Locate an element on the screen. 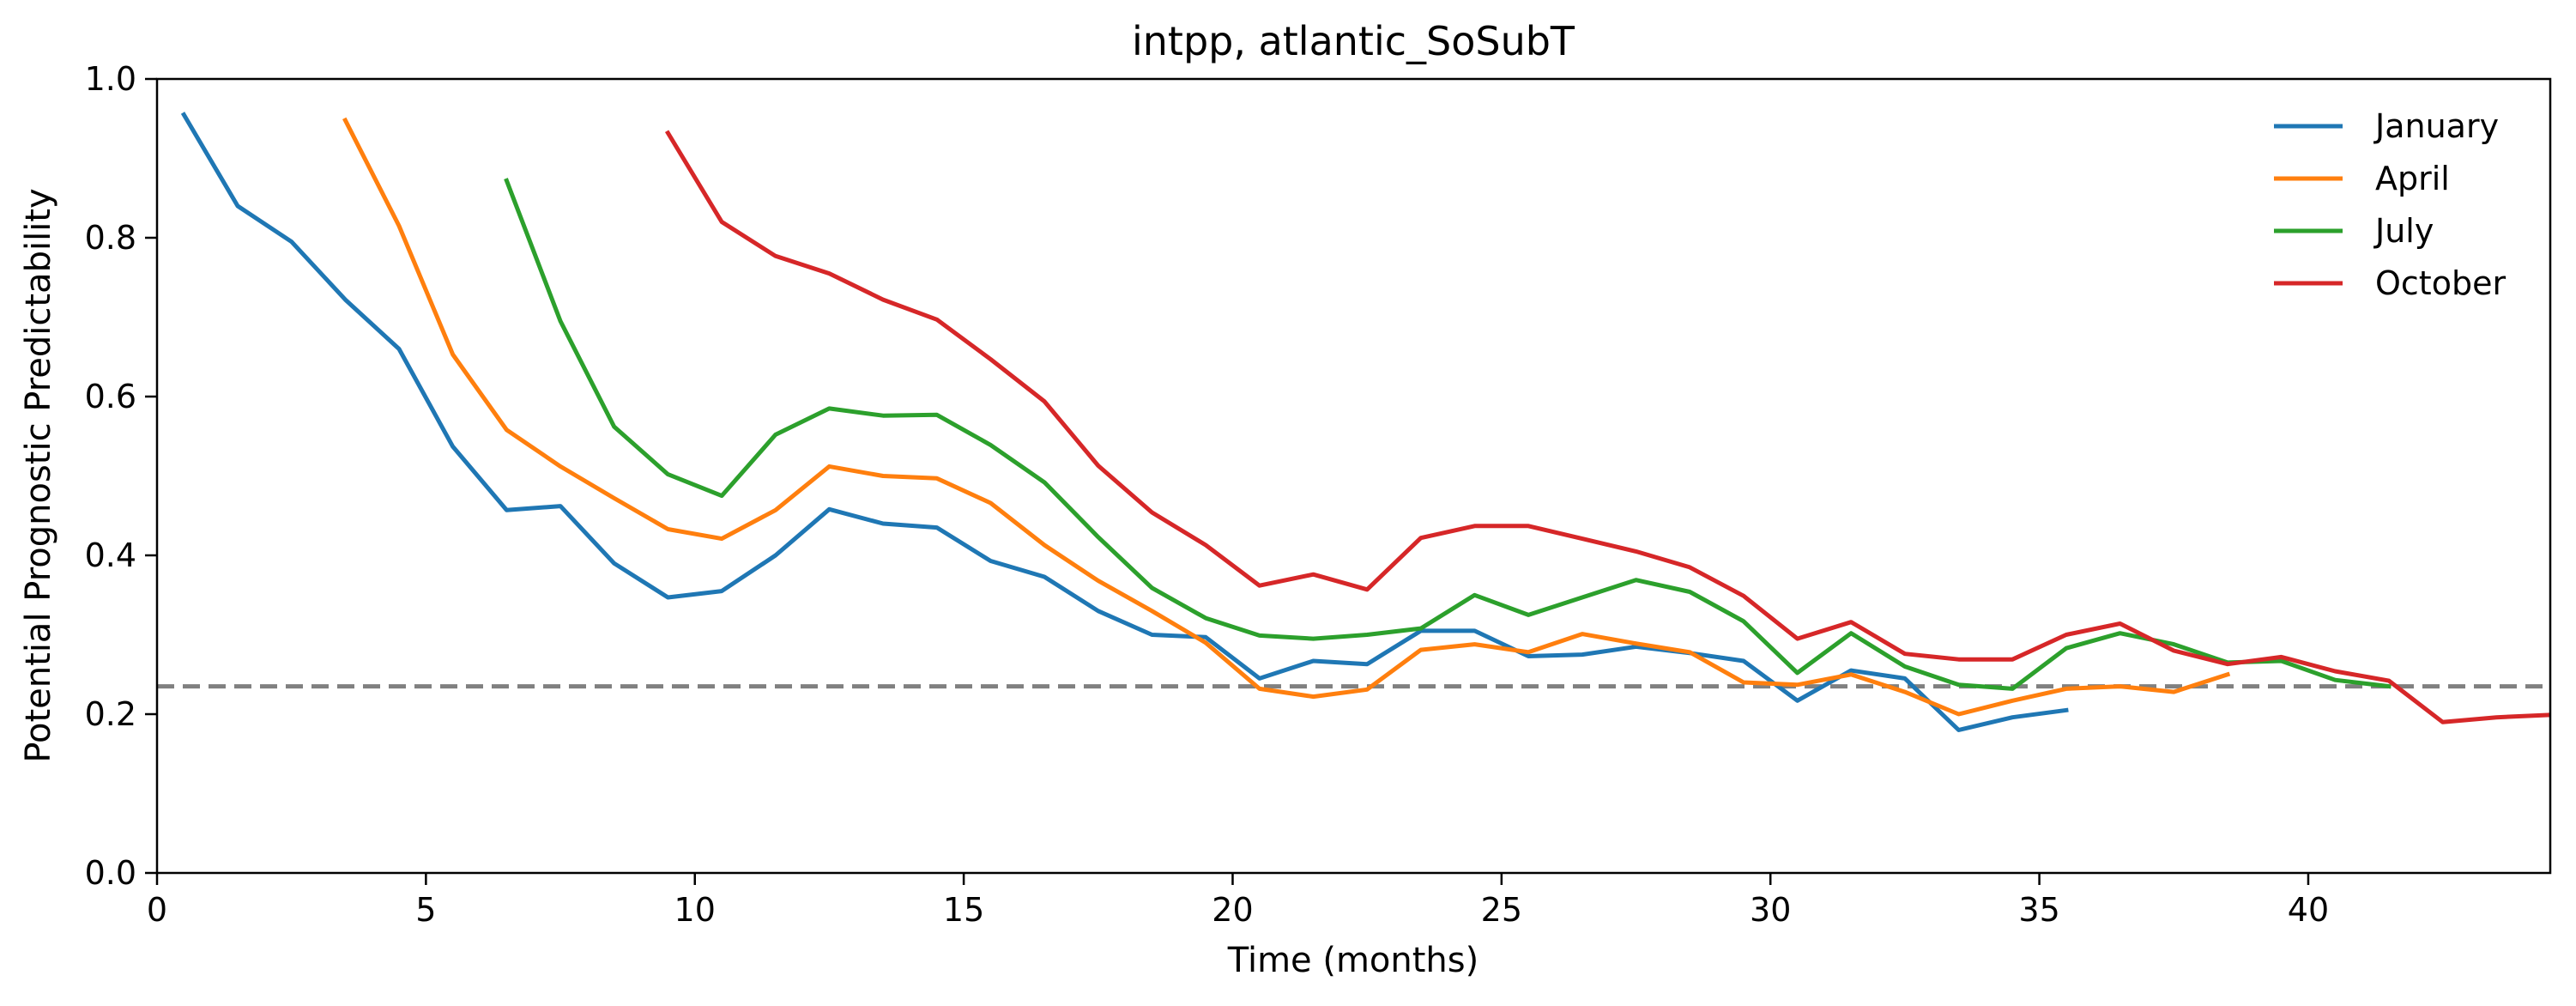 Image resolution: width=2576 pixels, height=1006 pixels. x-tick-label: 20 is located at coordinates (1232, 910).